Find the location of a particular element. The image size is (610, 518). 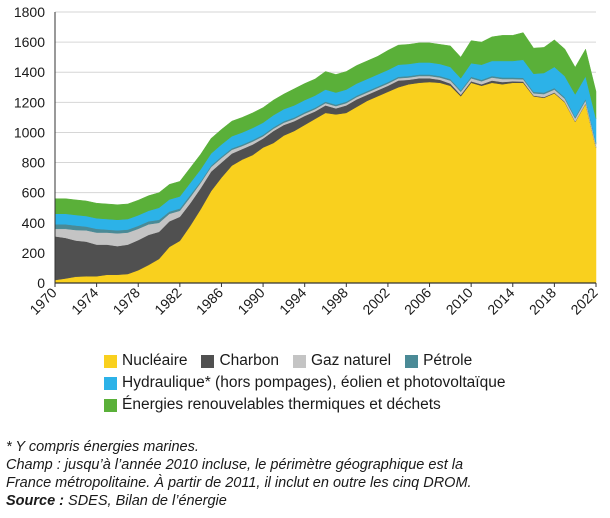

x-tick-label-2002: 2002 is located at coordinates (375, 300).